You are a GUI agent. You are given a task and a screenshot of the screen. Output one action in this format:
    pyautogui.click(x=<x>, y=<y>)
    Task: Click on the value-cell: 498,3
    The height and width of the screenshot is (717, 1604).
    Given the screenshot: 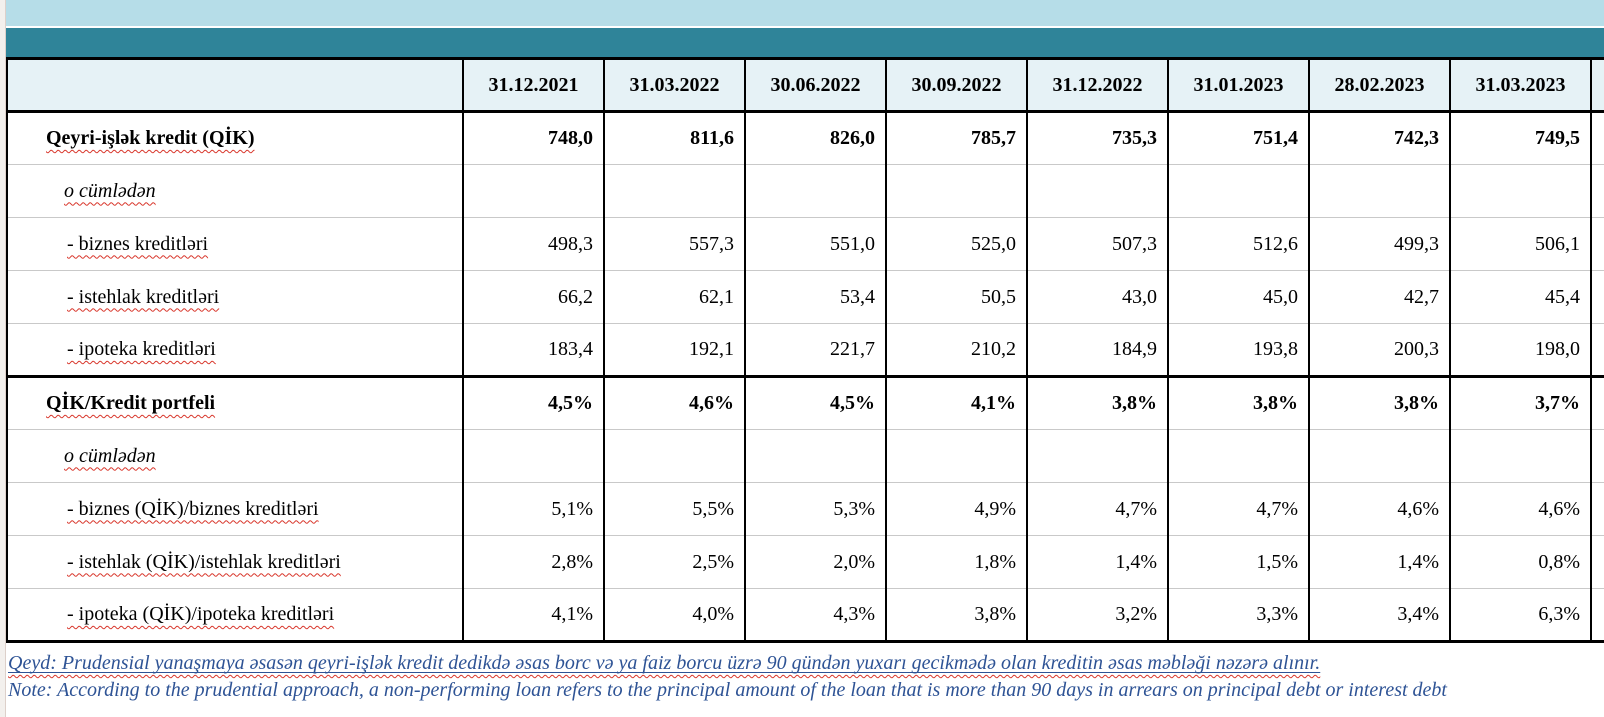 What is the action you would take?
    pyautogui.click(x=533, y=244)
    